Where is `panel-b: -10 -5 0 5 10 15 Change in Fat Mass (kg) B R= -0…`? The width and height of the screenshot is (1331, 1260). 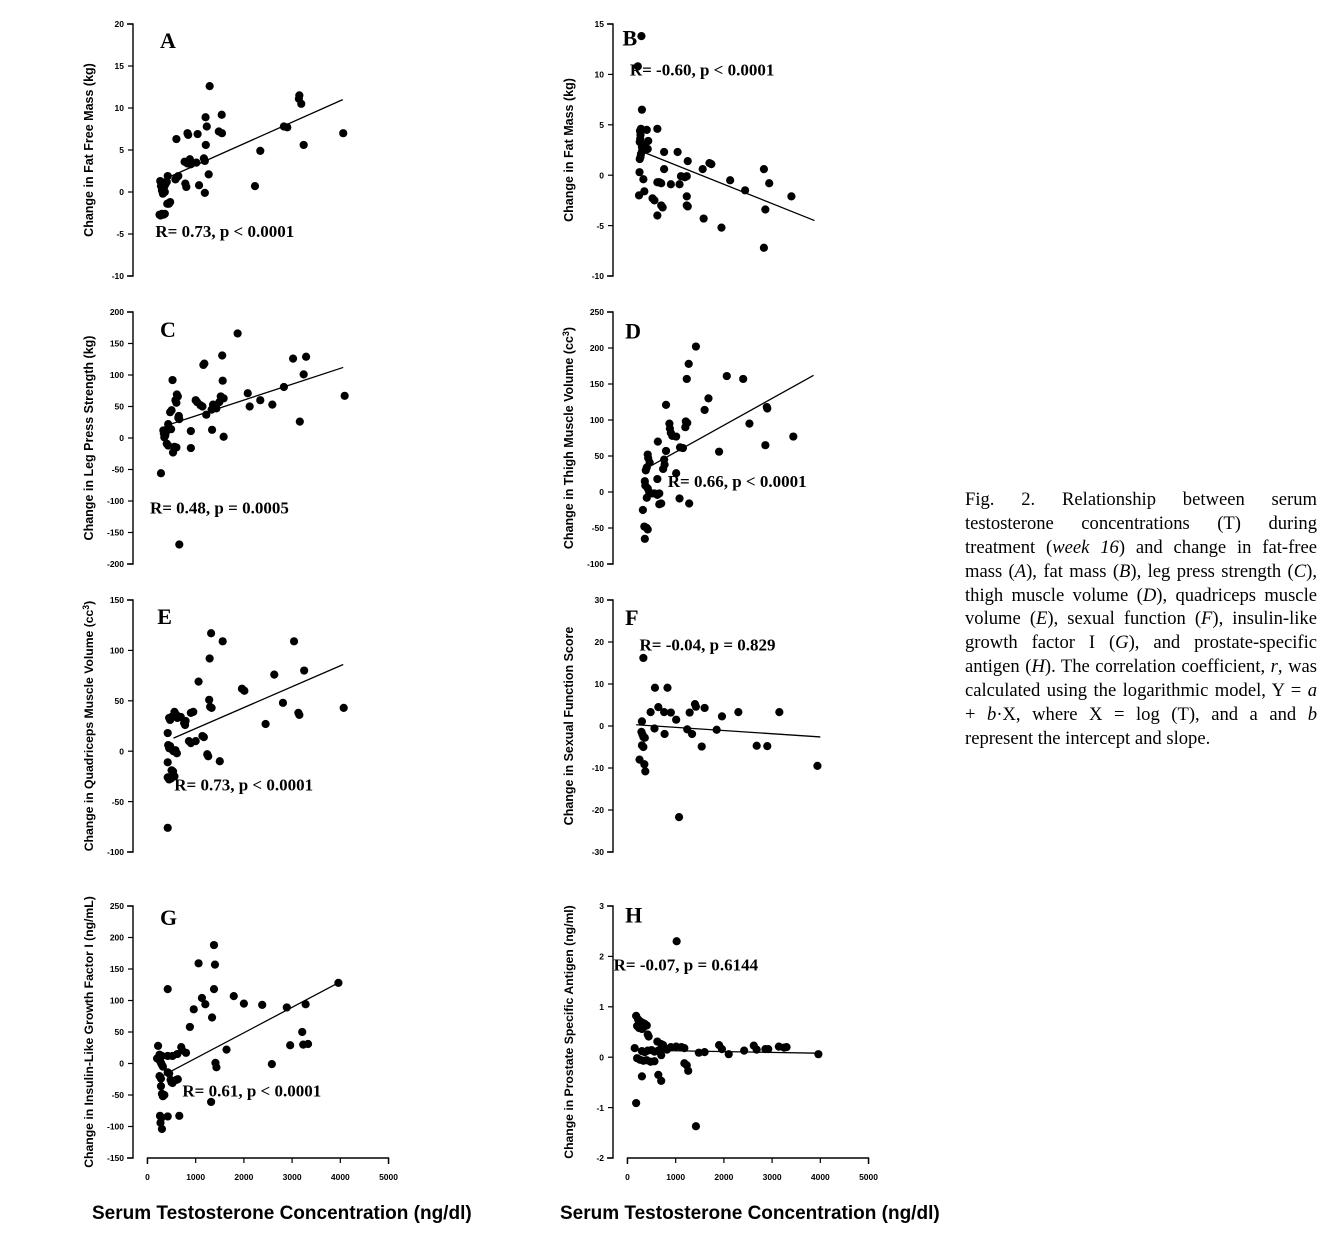
panel-b: -10 -5 0 5 10 15 Change in Fat Mass (kg) B R= -0… is located at coordinates (770, 154).